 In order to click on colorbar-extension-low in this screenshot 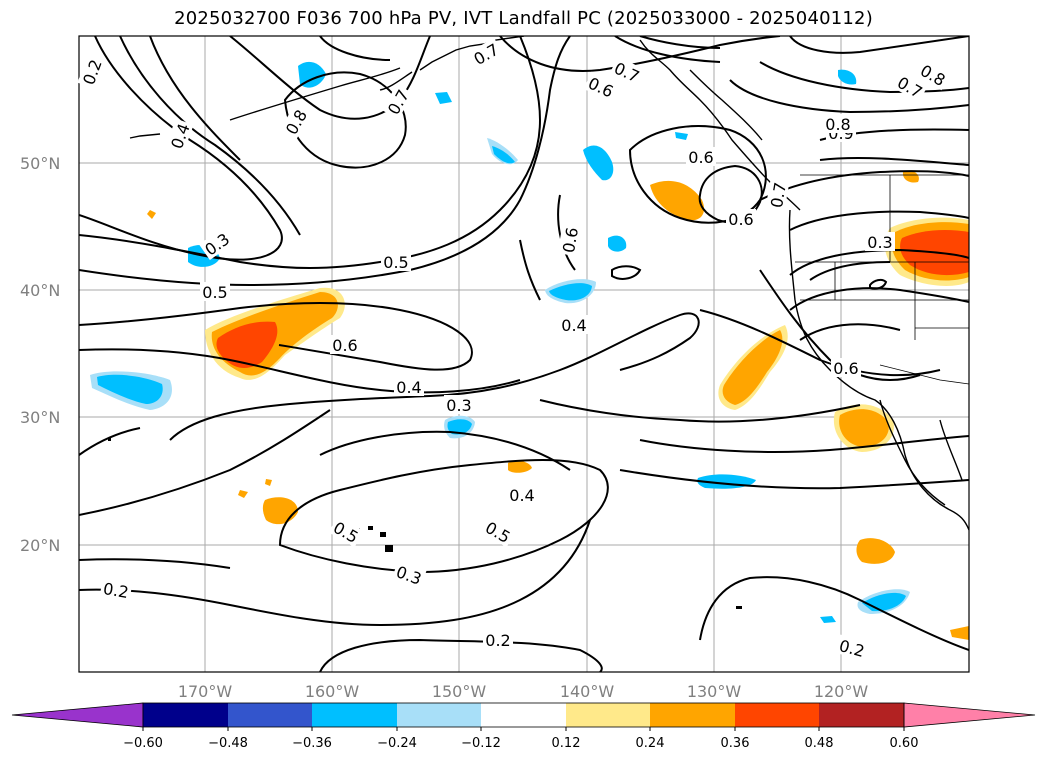, I will do `click(77, 715)`.